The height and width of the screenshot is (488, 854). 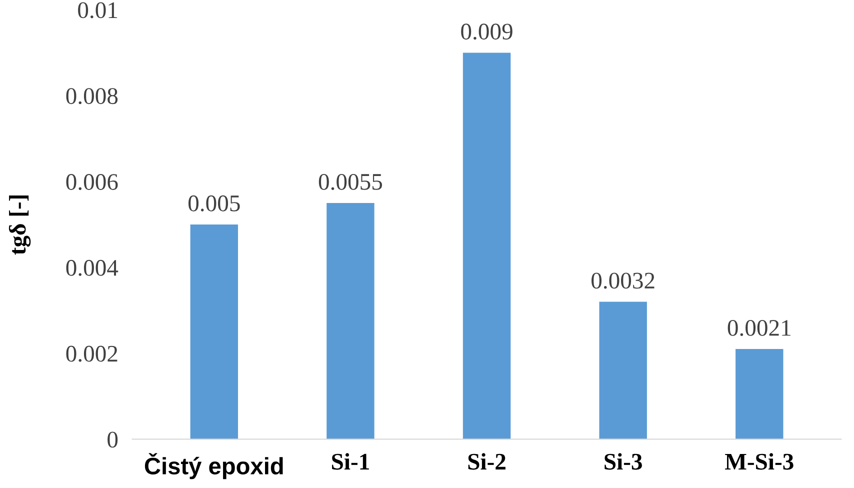 I want to click on y-tick-label: 0.002, so click(x=92, y=354).